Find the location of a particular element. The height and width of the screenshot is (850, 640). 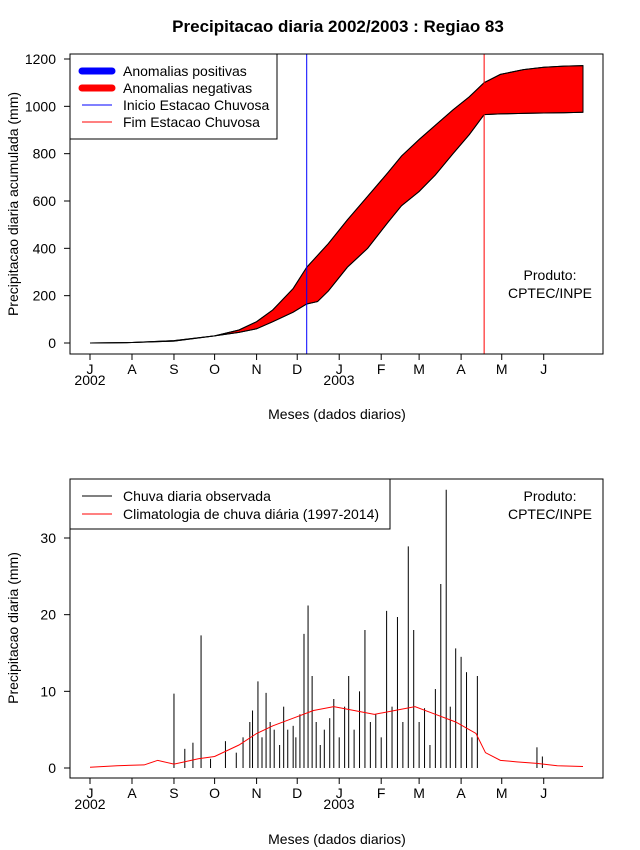

chart2-ytick-label: 20 is located at coordinates (48, 615).